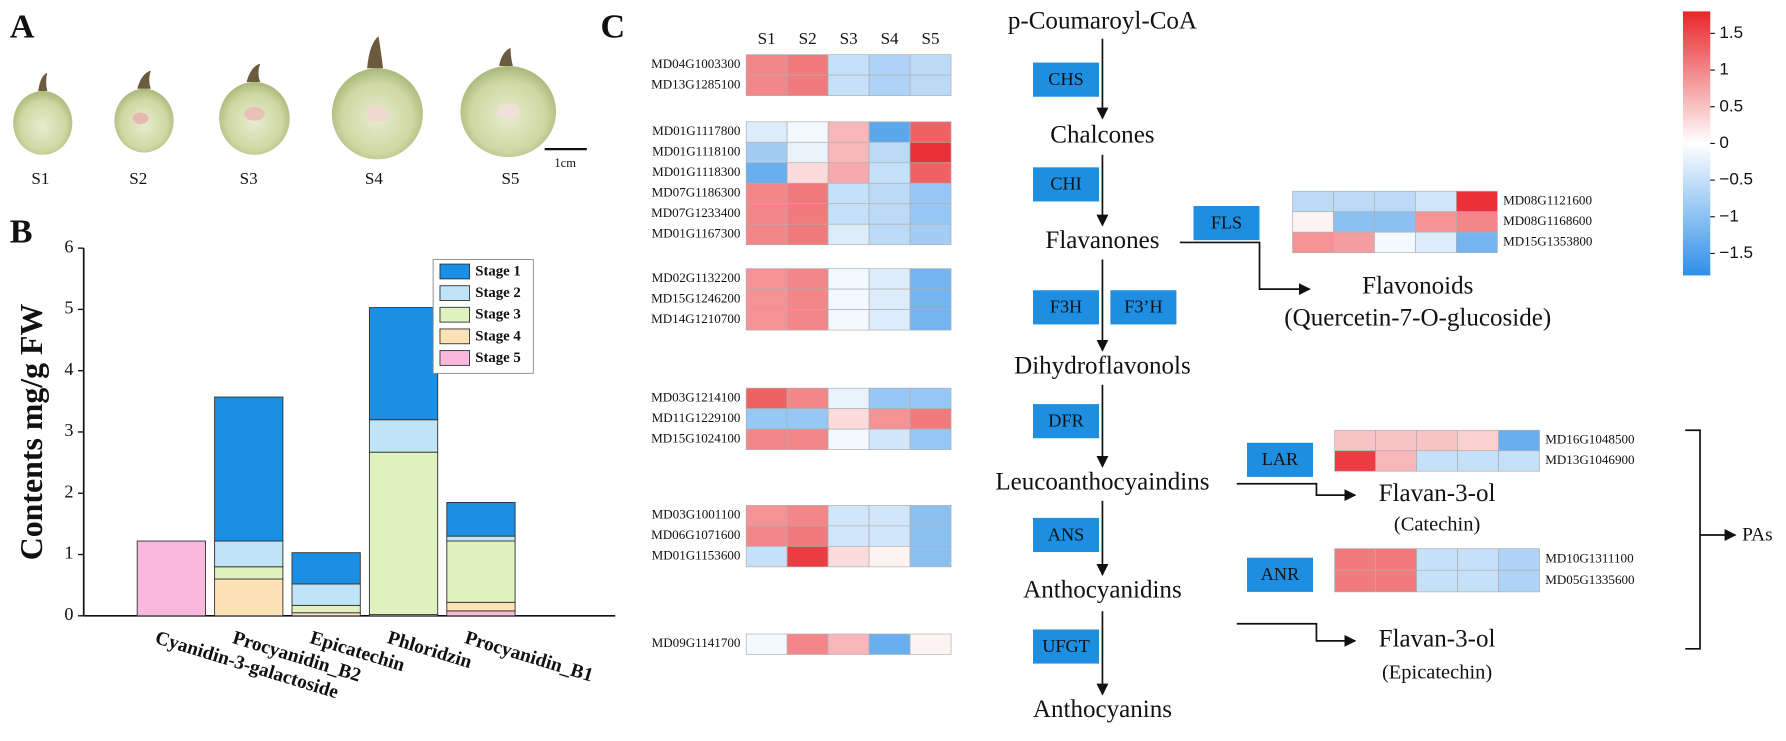 The width and height of the screenshot is (1786, 741). What do you see at coordinates (696, 534) in the screenshot?
I see `gene-label: MD06G1071600` at bounding box center [696, 534].